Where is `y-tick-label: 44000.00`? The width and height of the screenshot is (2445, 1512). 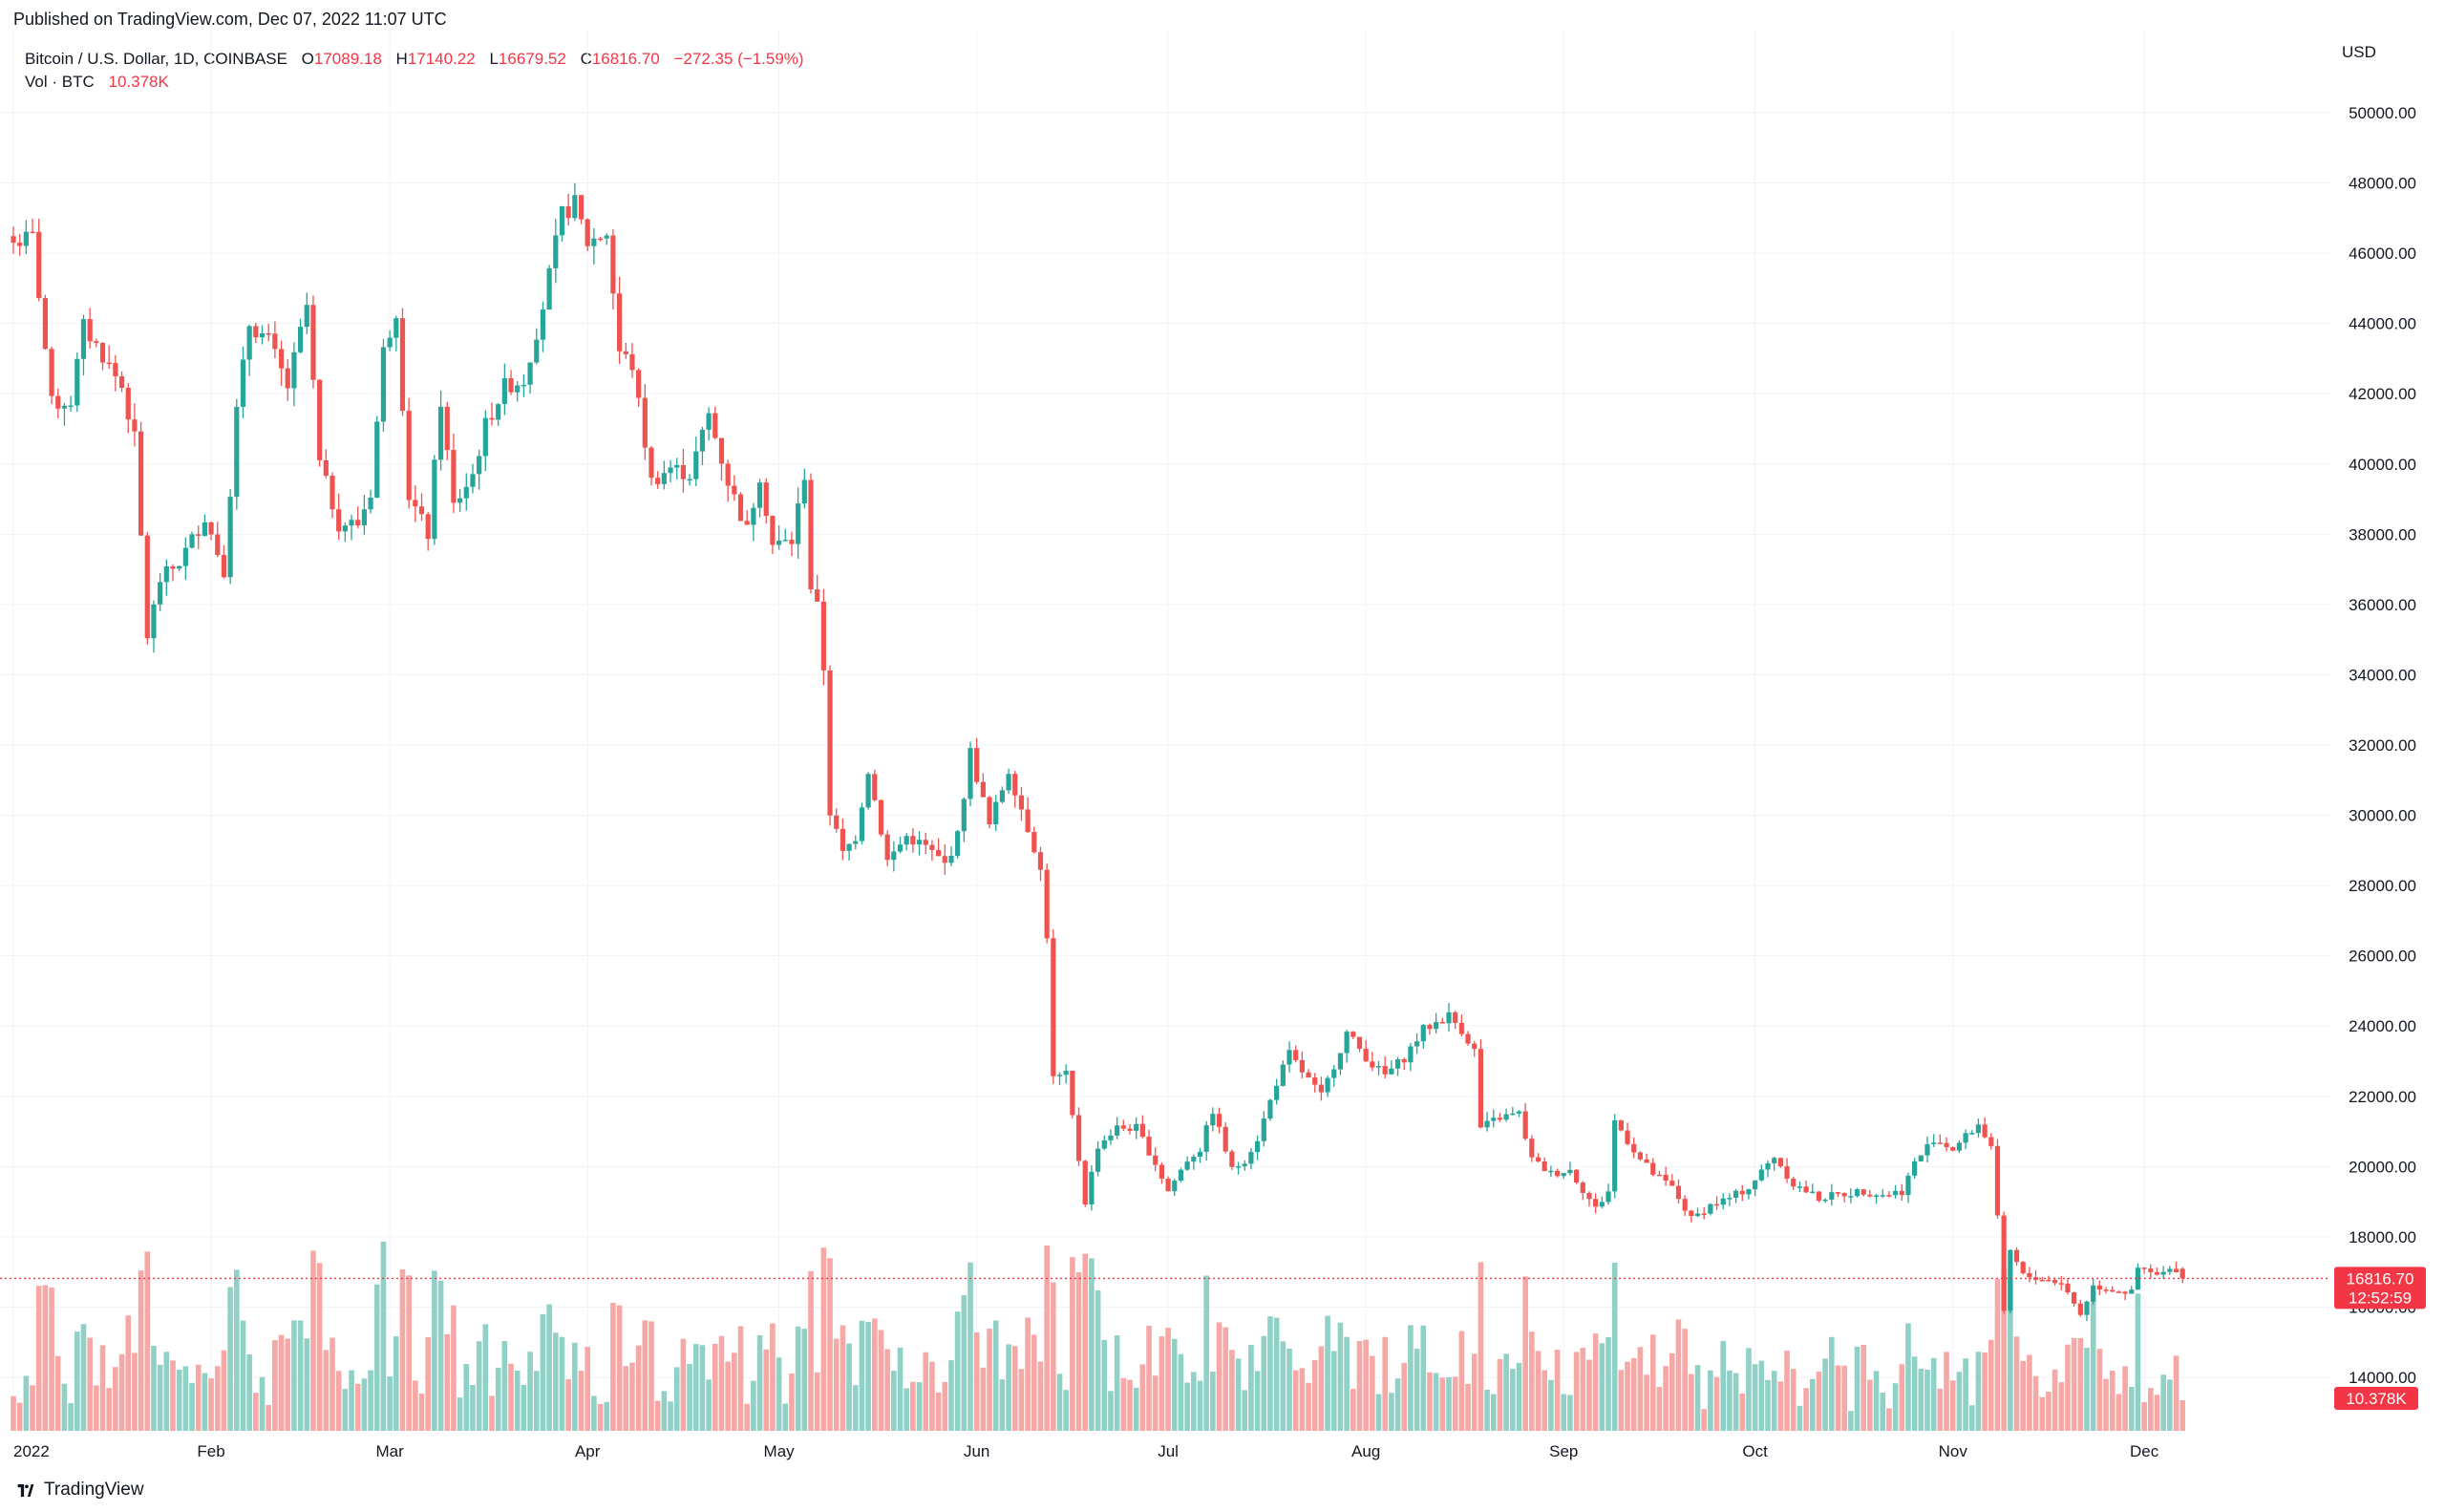
y-tick-label: 44000.00 is located at coordinates (2382, 324).